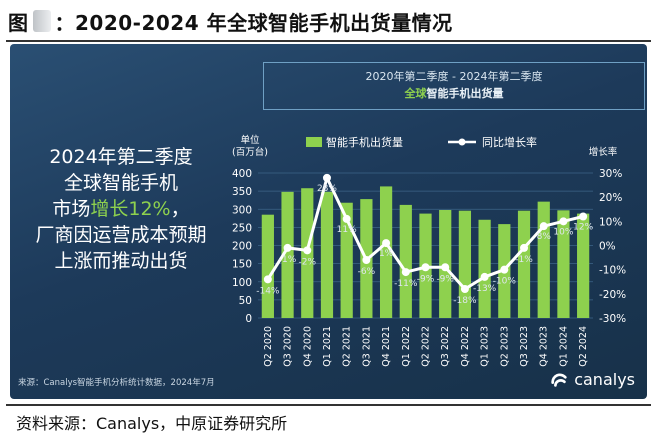  What do you see at coordinates (559, 379) in the screenshot?
I see `canalys-logo-icon` at bounding box center [559, 379].